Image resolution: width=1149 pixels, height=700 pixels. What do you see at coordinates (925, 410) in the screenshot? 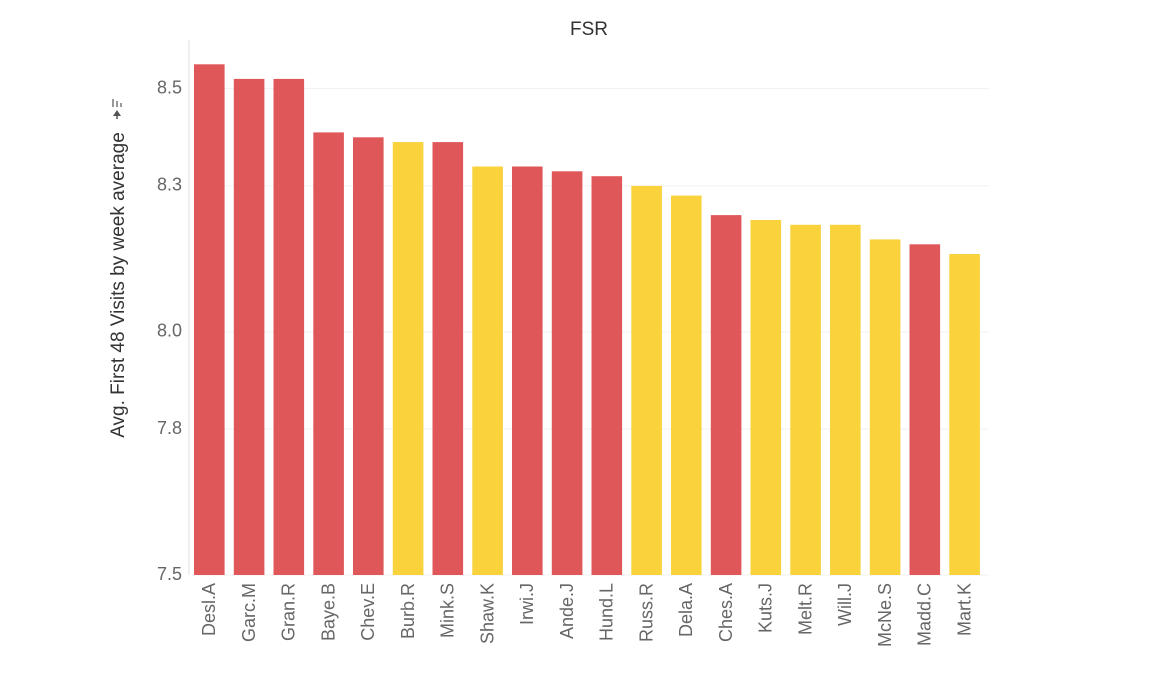
I see `bar-Madd.C` at bounding box center [925, 410].